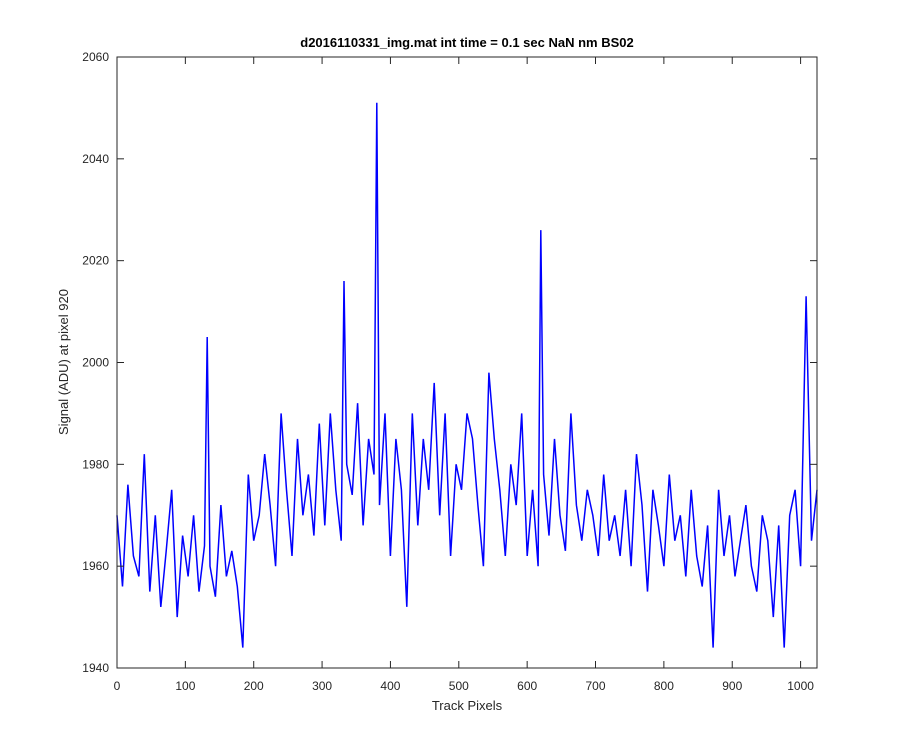 This screenshot has width=900, height=750. What do you see at coordinates (95, 668) in the screenshot?
I see `y-tick-label: 1940` at bounding box center [95, 668].